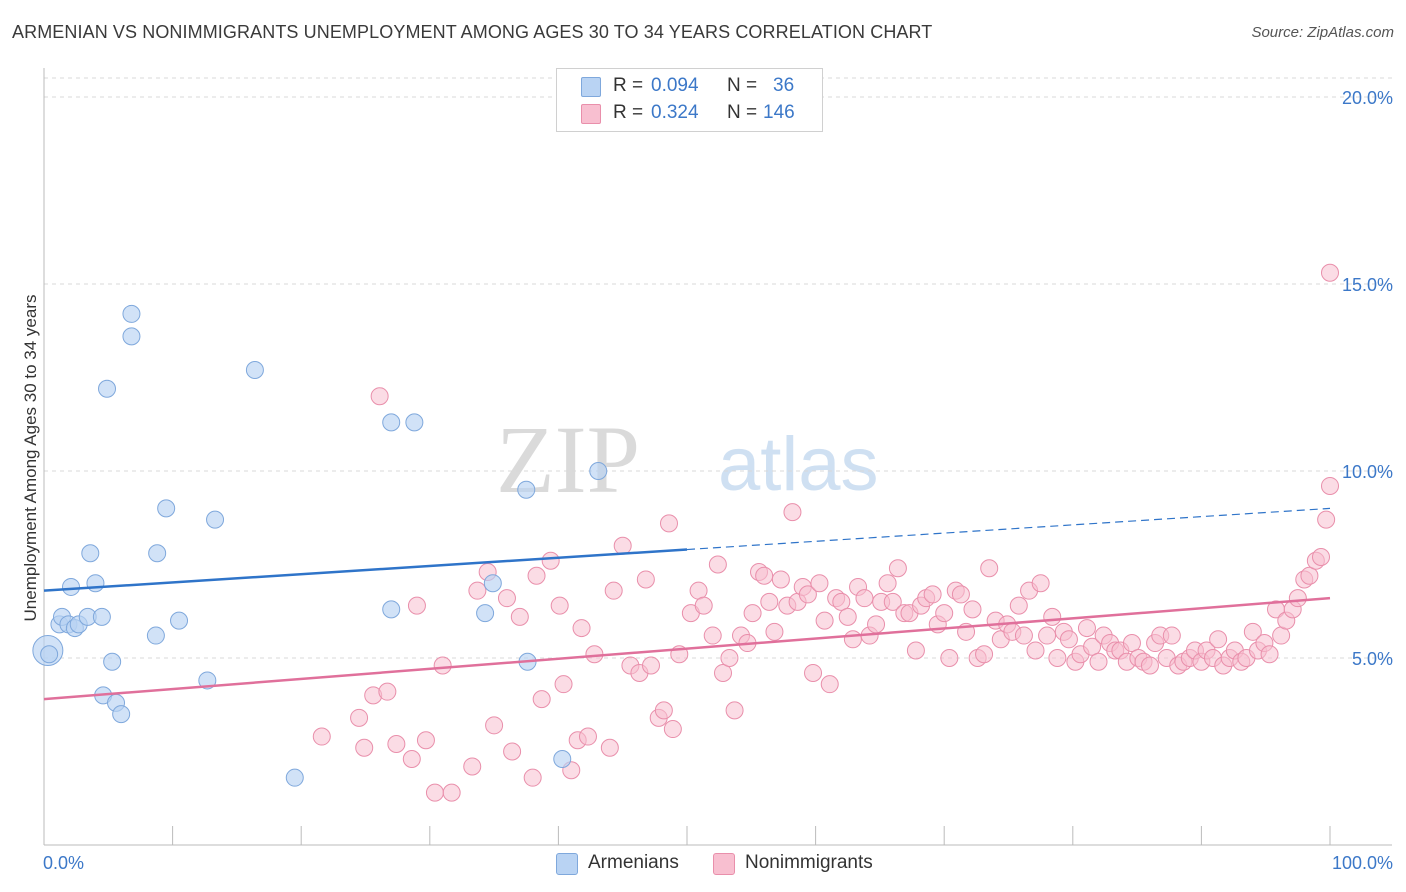  I want to click on nonimmigrants-legend-swatch, so click(724, 864).